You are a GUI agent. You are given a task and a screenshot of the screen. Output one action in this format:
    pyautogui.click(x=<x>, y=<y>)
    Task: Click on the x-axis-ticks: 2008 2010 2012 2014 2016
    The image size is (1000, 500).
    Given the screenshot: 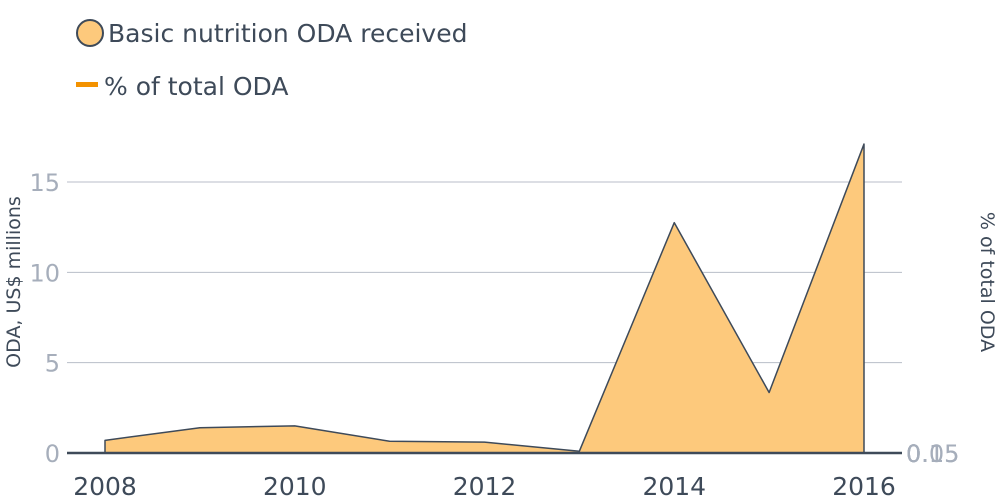 What is the action you would take?
    pyautogui.click(x=484, y=486)
    